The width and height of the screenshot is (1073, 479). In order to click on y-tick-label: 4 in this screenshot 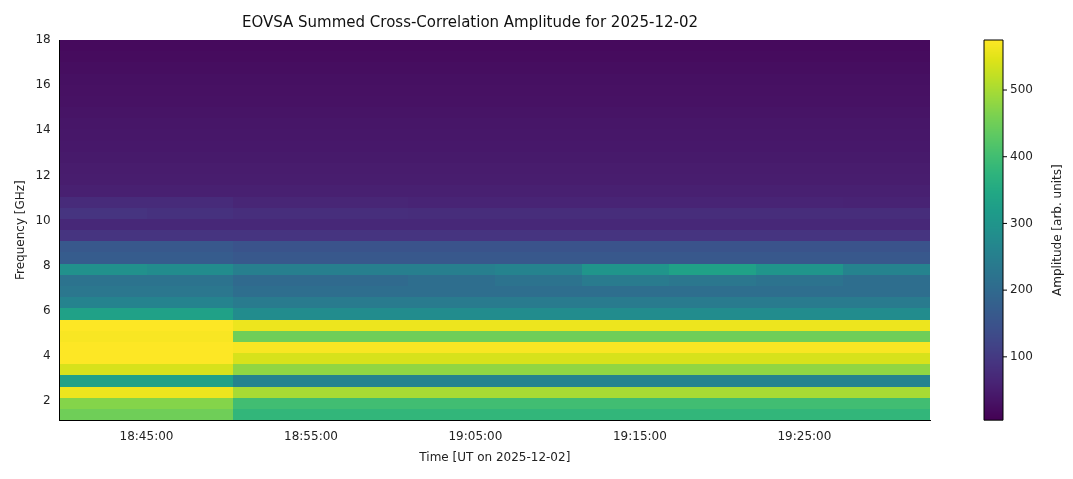, I will do `click(47, 355)`.